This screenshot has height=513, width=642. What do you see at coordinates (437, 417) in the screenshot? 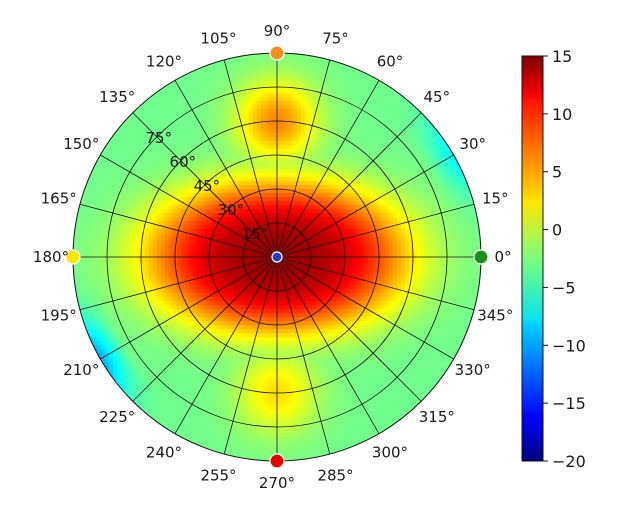
I see `angular-tick-label: 315°` at bounding box center [437, 417].